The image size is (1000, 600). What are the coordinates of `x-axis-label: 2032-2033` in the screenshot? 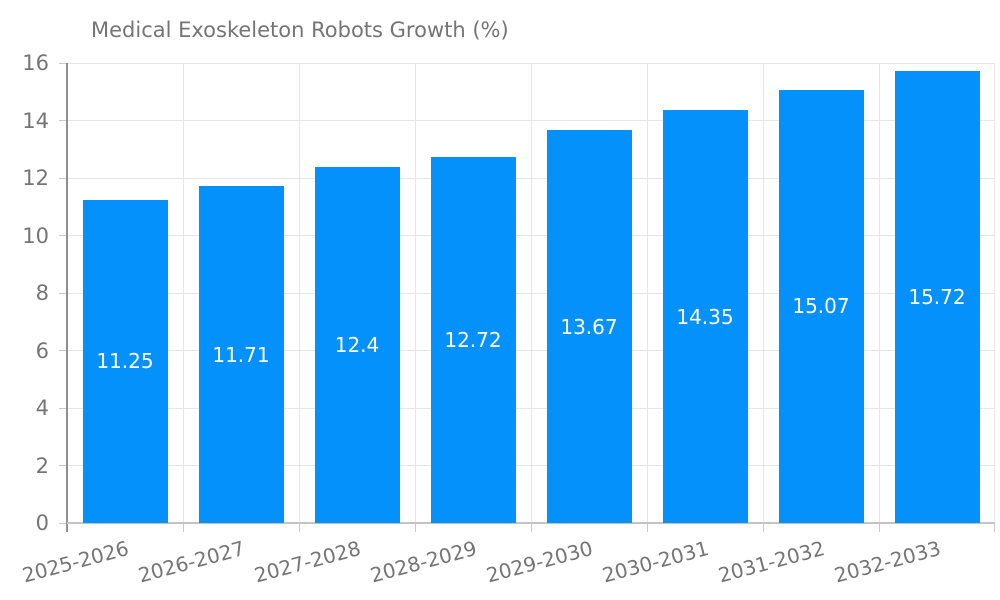 It's located at (887, 562).